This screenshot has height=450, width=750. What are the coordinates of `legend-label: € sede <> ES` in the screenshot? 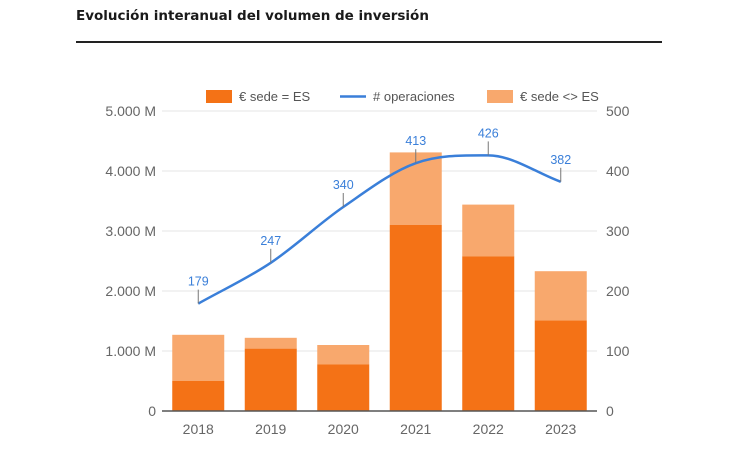 It's located at (559, 96).